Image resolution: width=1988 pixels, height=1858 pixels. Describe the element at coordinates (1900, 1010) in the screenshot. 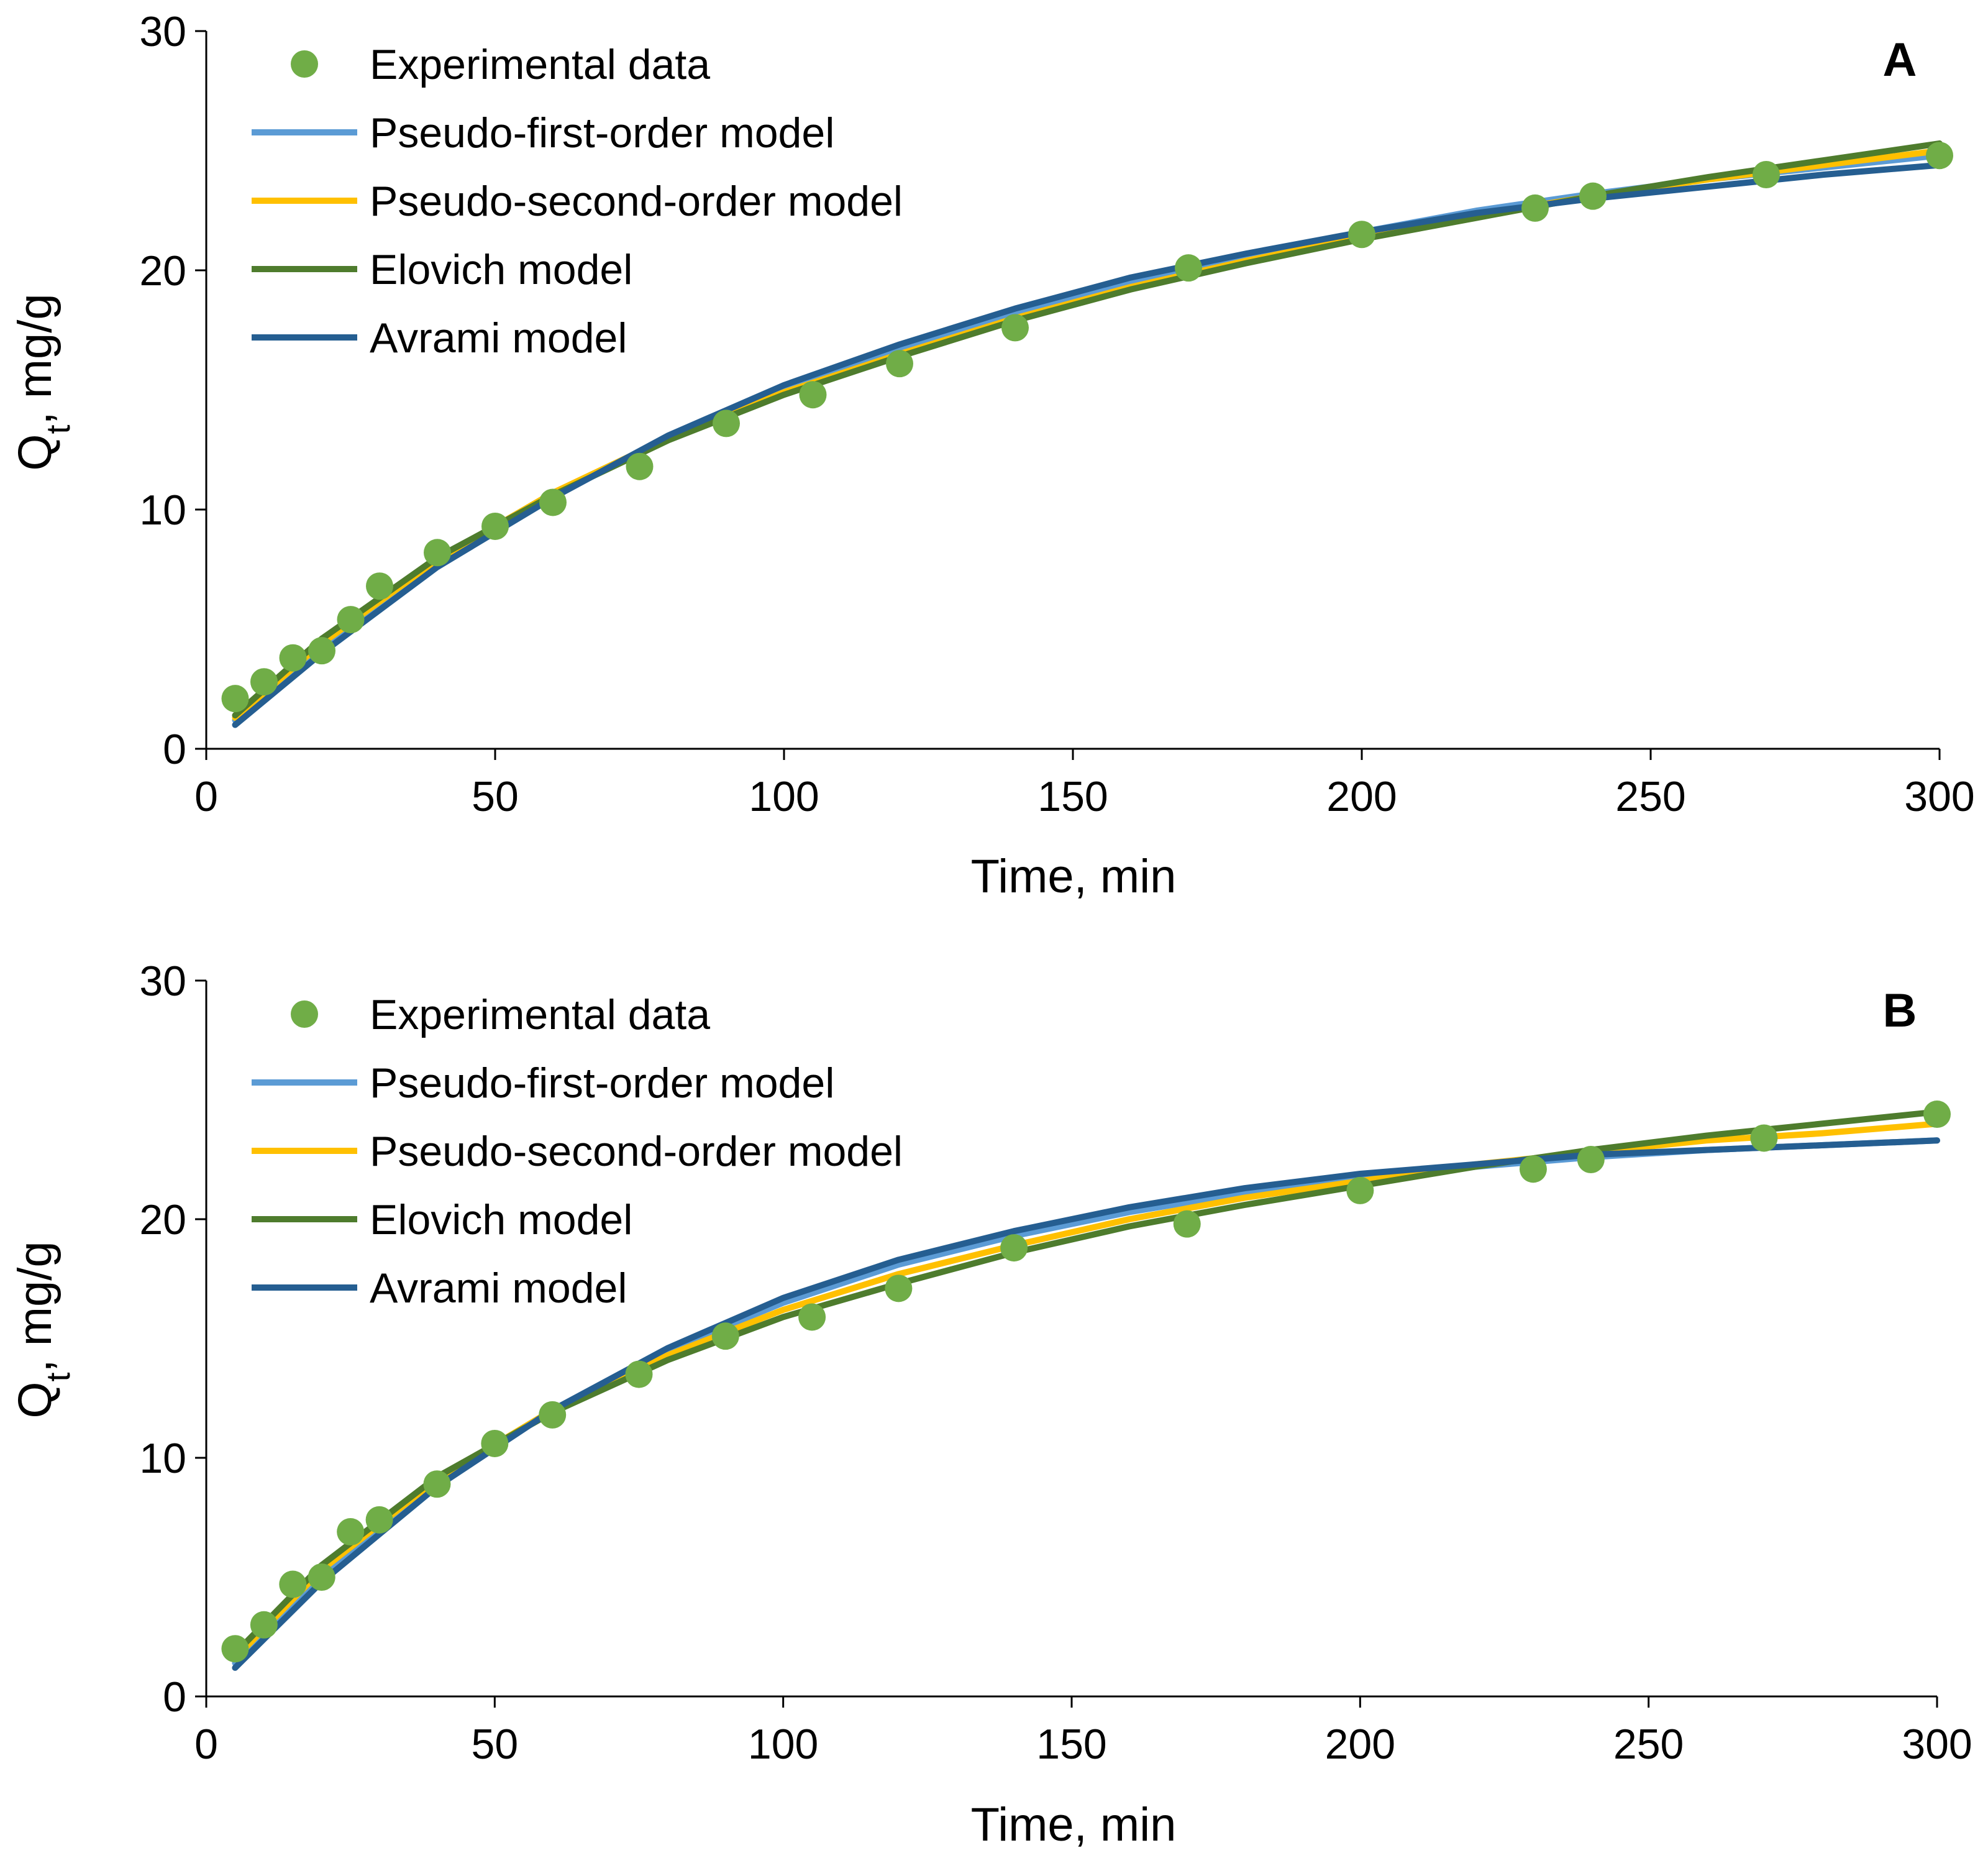

I see `panel-label-b: B` at that location.